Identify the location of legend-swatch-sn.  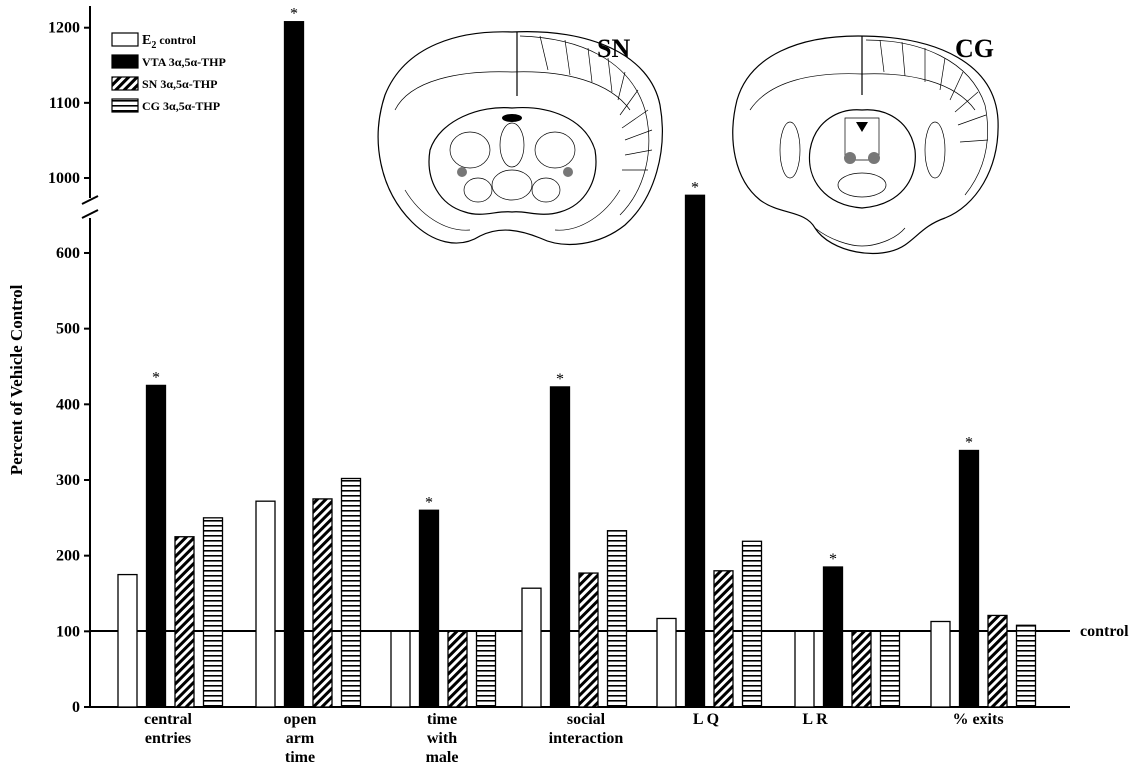
(125, 83).